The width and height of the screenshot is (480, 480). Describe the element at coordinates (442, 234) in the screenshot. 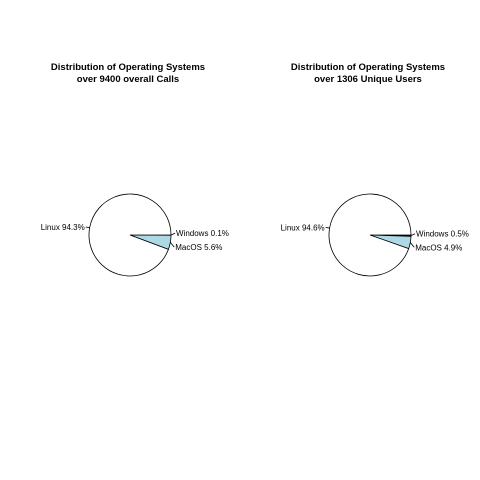

I see `pie-label-windows: Windows 0.5%` at that location.